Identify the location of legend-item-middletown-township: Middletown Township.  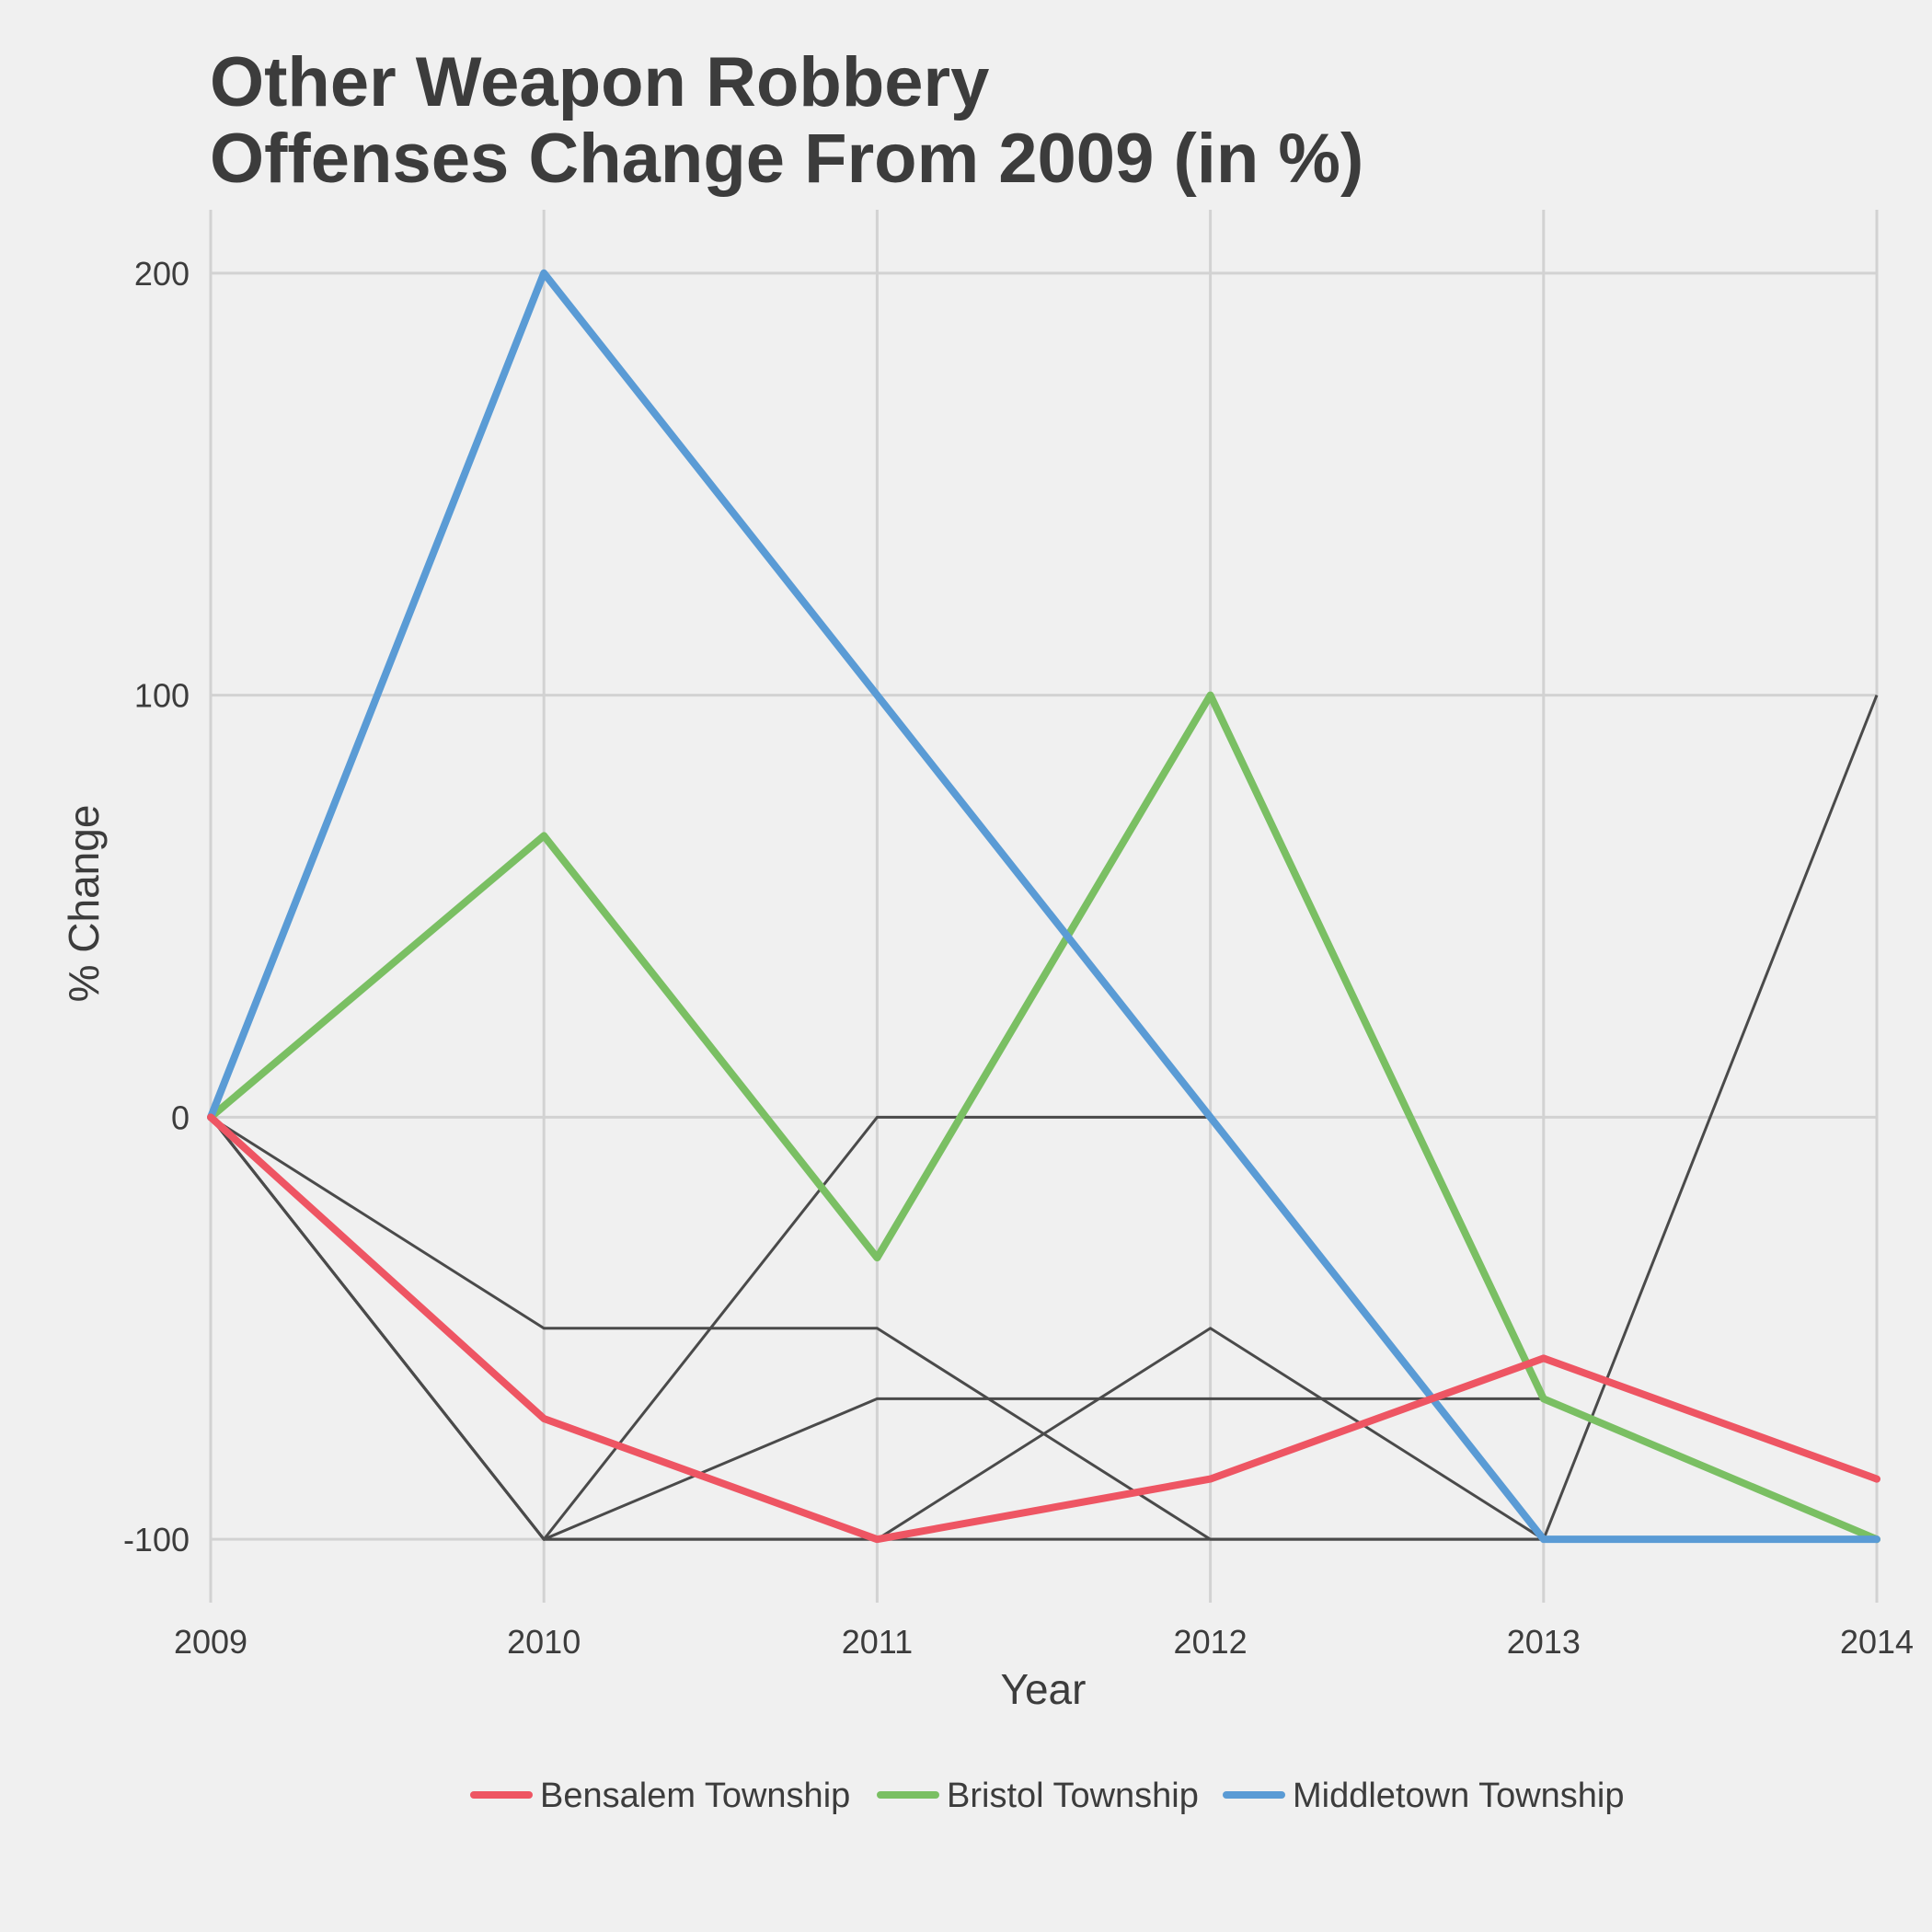
(1424, 1796).